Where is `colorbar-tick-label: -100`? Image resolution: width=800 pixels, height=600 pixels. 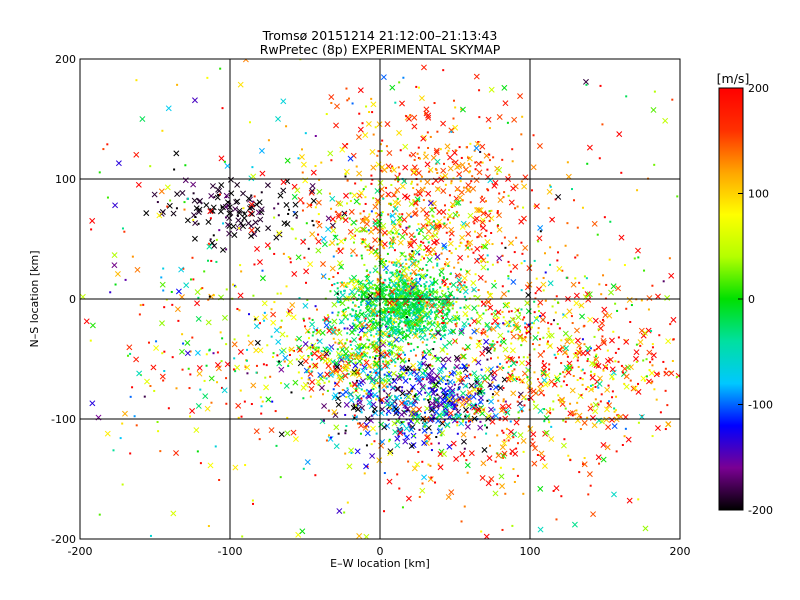
colorbar-tick-label: -100 is located at coordinates (760, 405).